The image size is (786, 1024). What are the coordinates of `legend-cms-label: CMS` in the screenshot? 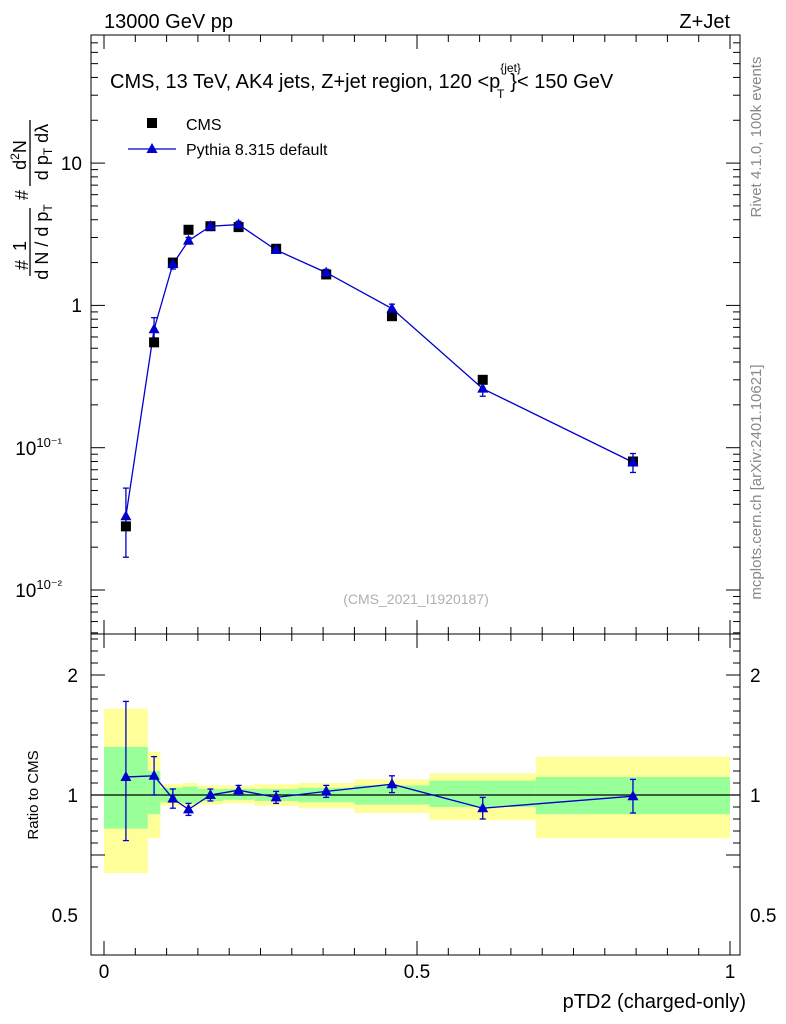 It's located at (204, 125).